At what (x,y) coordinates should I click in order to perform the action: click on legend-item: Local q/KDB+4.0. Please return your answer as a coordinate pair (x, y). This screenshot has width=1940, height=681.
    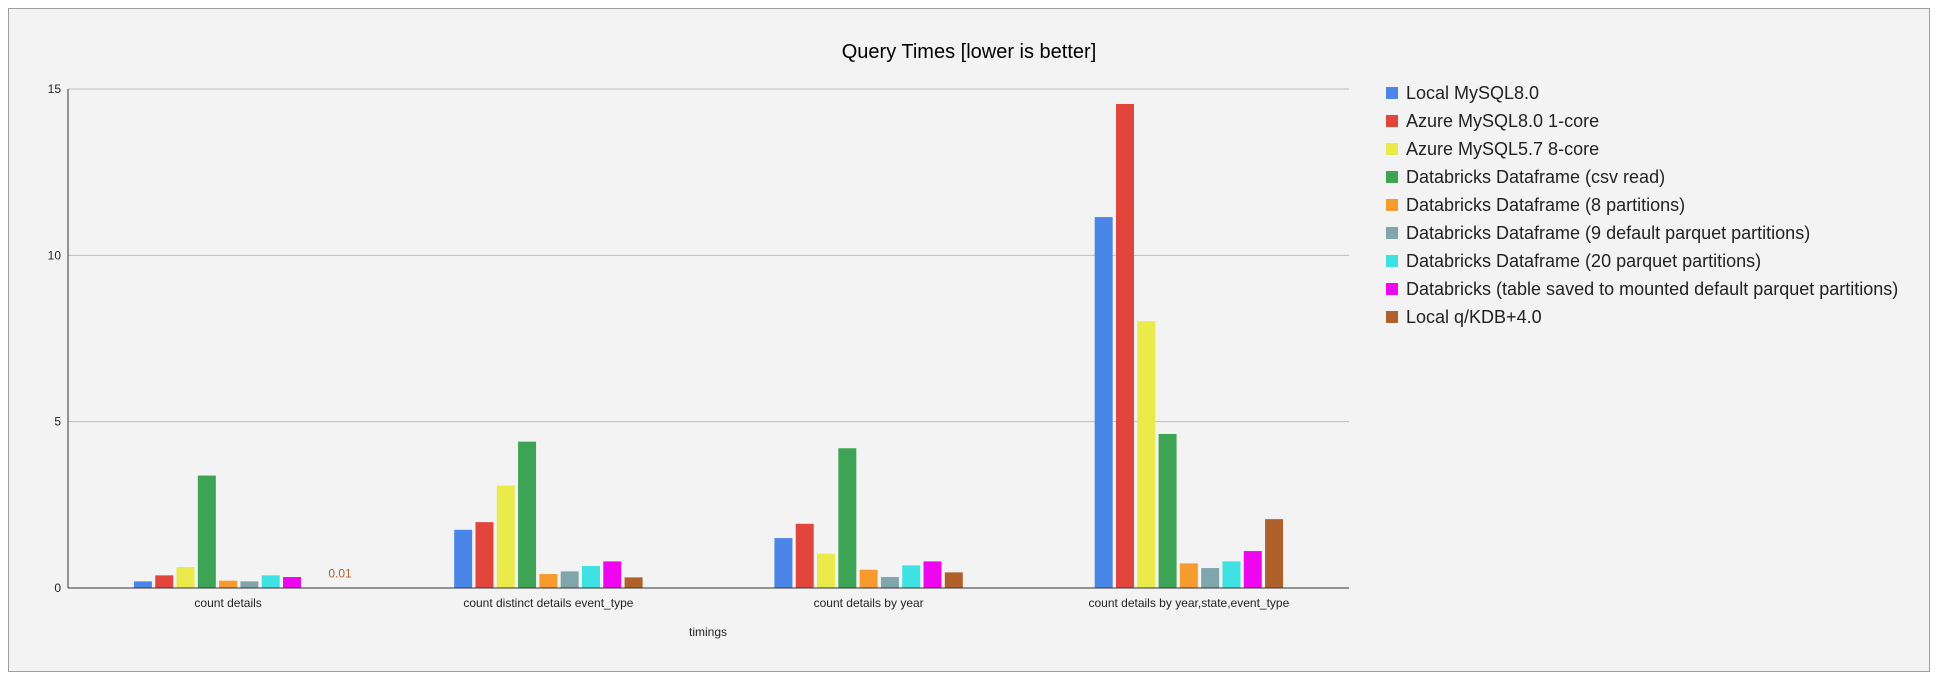
    Looking at the image, I should click on (1464, 317).